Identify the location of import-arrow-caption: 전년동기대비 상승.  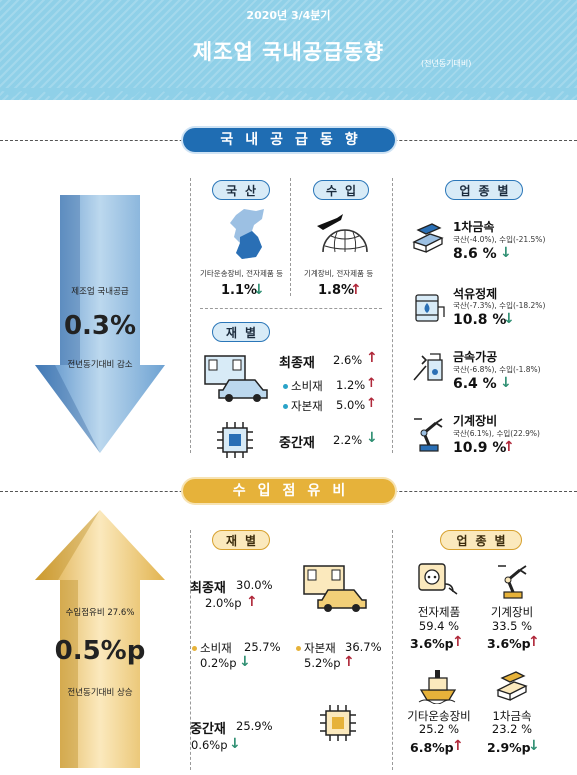
(100, 693).